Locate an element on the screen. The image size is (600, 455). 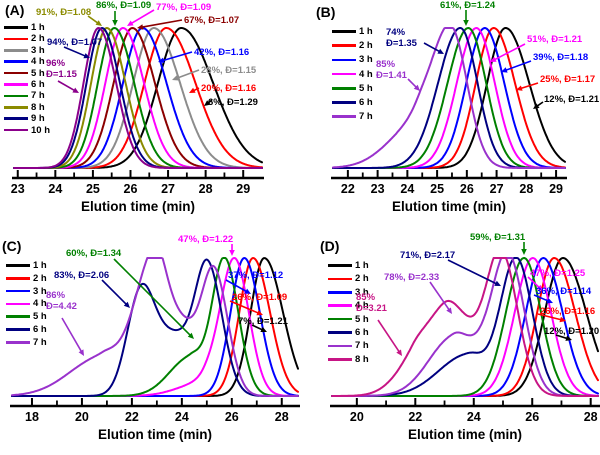
panel-title-B: (B) is located at coordinates (326, 12).